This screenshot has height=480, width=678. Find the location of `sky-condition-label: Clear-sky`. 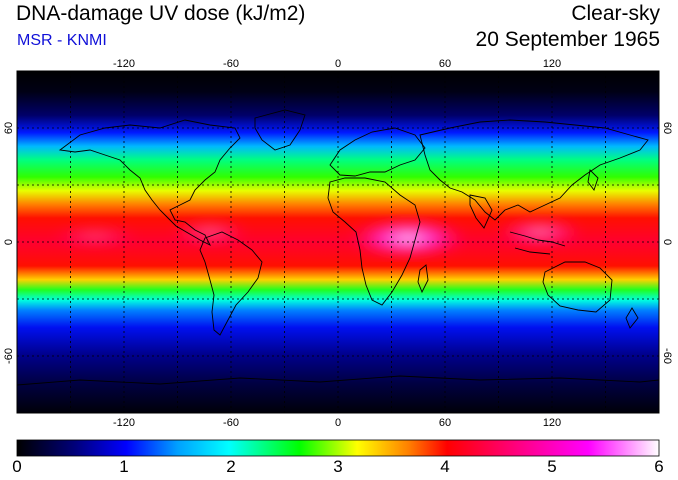

sky-condition-label: Clear-sky is located at coordinates (615, 13).